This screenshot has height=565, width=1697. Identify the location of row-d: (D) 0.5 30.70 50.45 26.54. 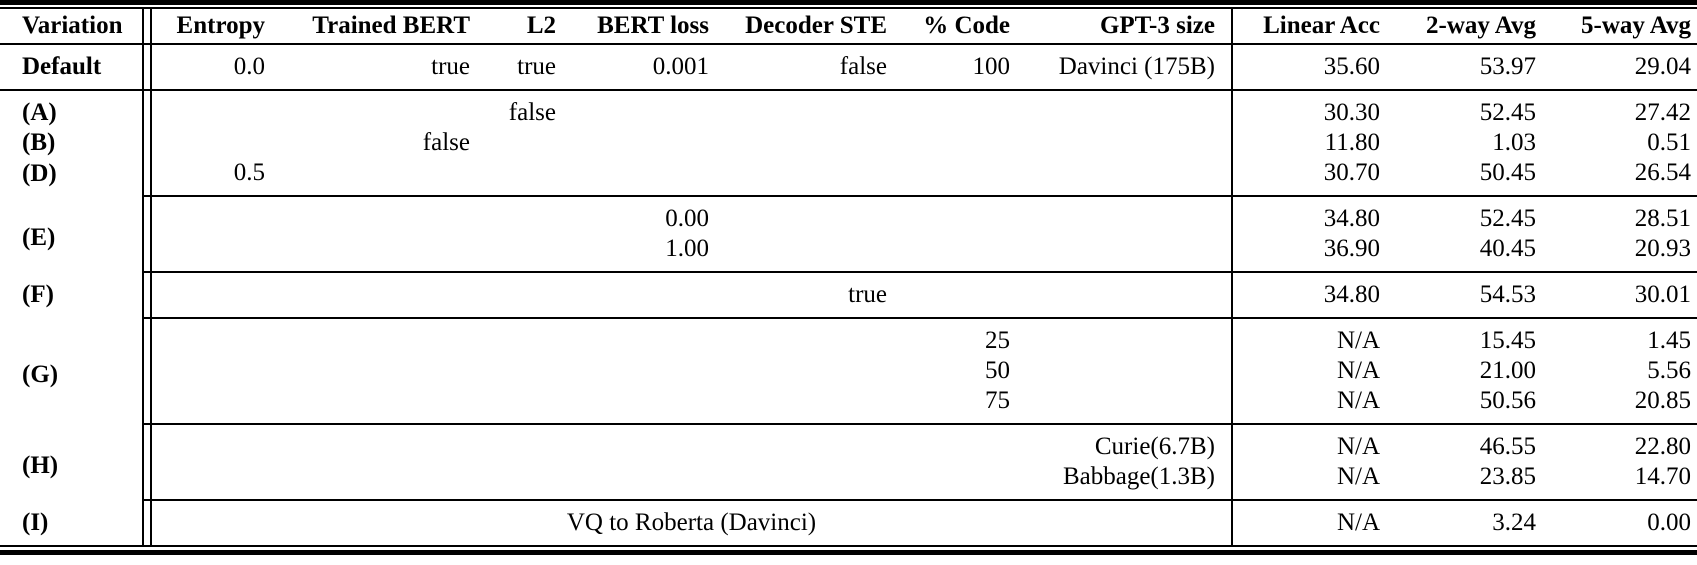
(848, 177).